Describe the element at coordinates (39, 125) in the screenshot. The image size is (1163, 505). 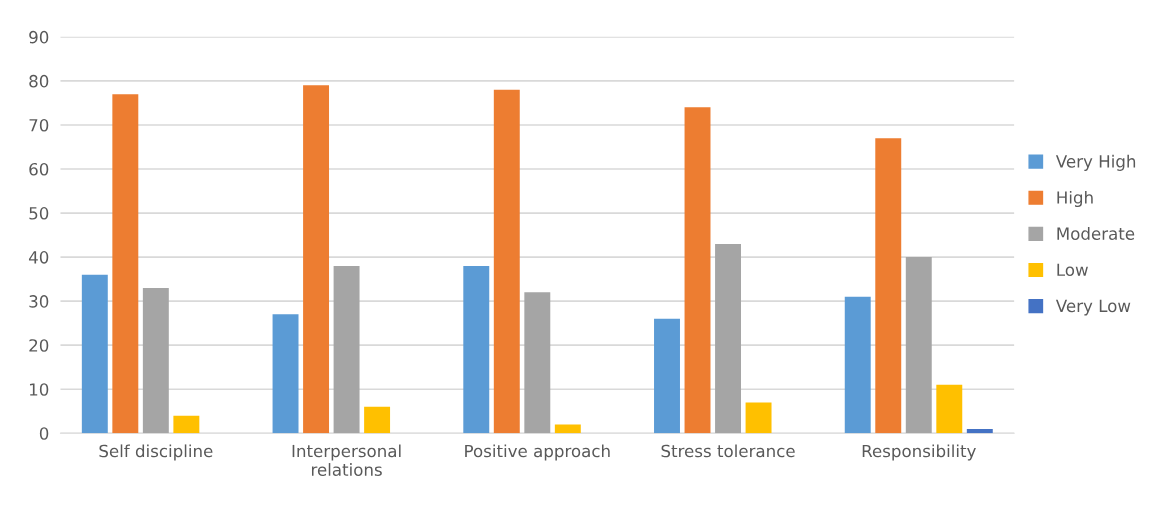
I see `y-tick-label: 70` at that location.